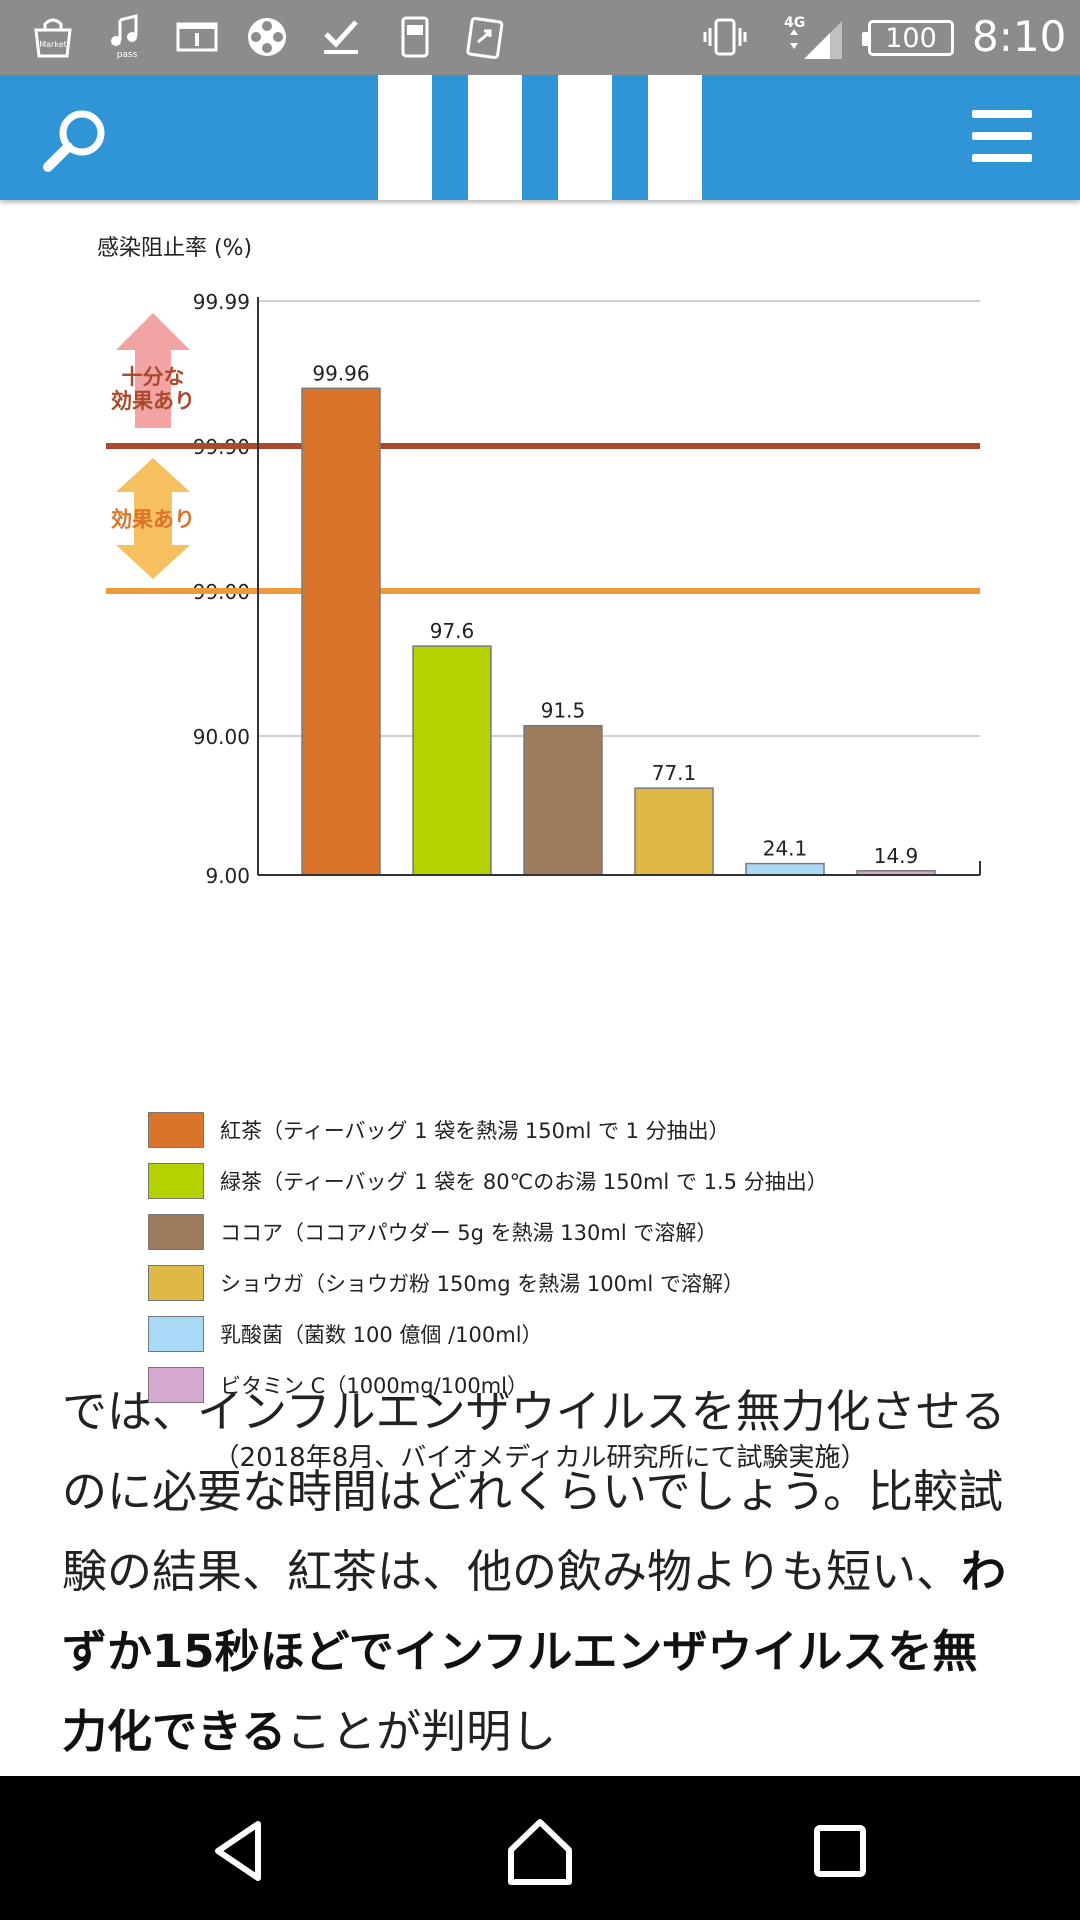 This screenshot has height=1920, width=1080. Describe the element at coordinates (725, 37) in the screenshot. I see `vibrate-icon` at that location.